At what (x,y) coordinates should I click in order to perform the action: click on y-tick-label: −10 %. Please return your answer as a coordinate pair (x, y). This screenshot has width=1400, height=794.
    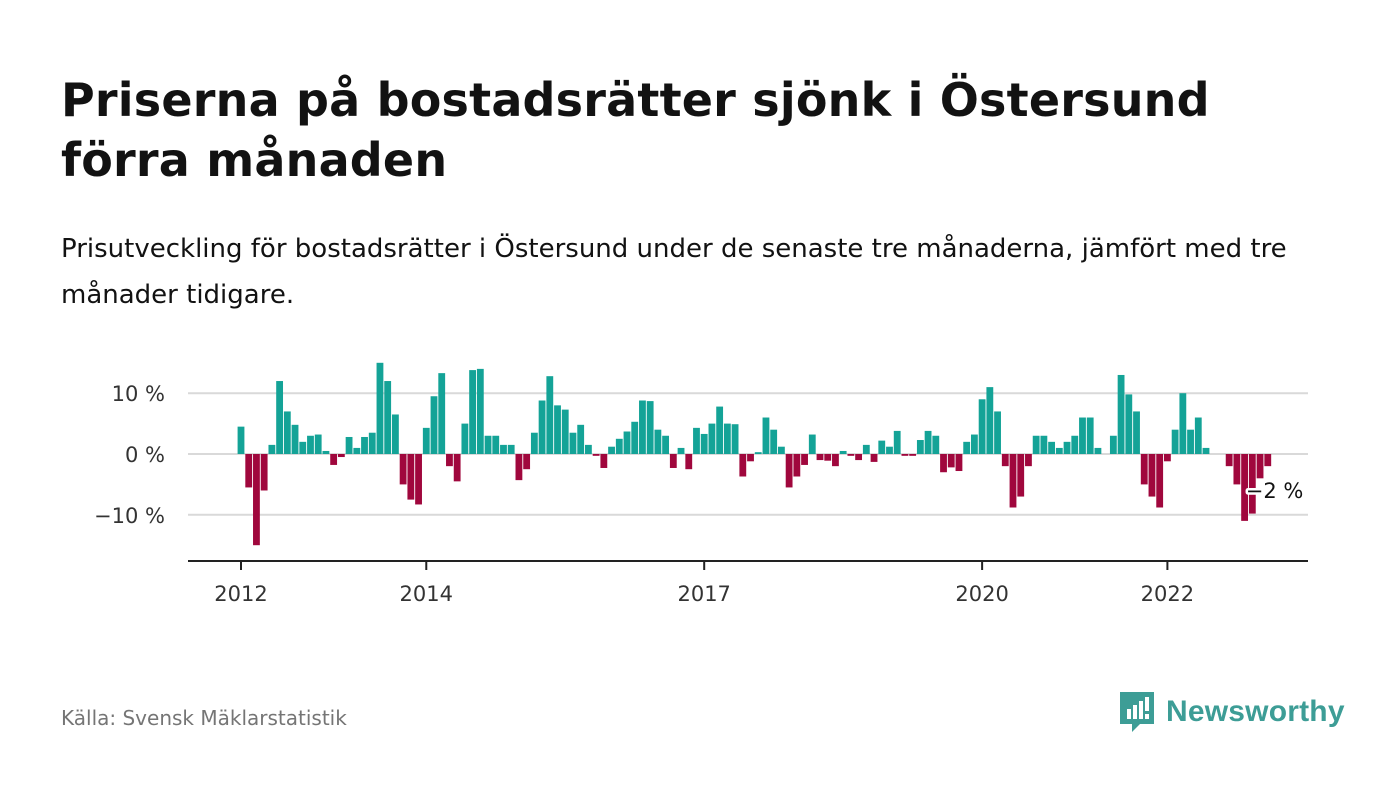
    Looking at the image, I should click on (129, 516).